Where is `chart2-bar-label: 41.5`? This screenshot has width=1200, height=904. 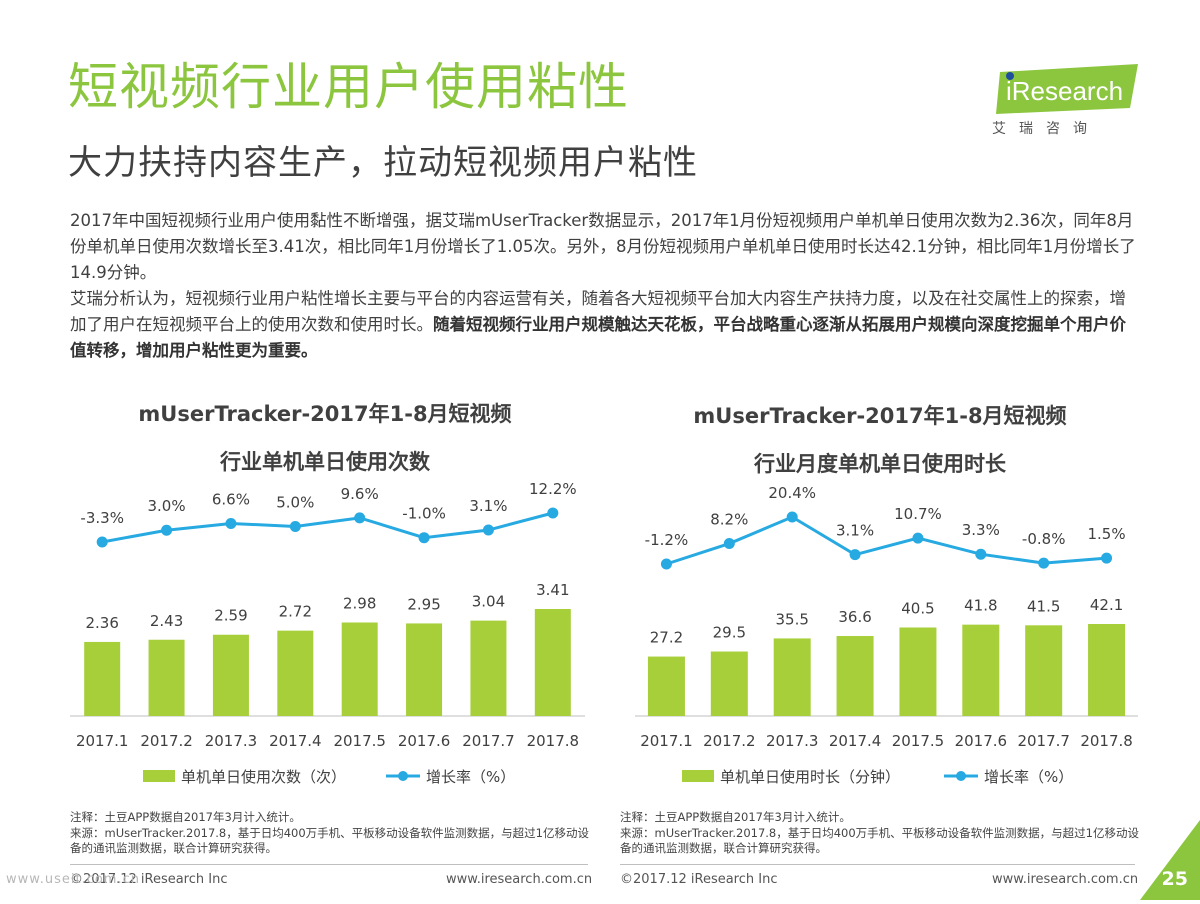
chart2-bar-label: 41.5 is located at coordinates (1043, 606).